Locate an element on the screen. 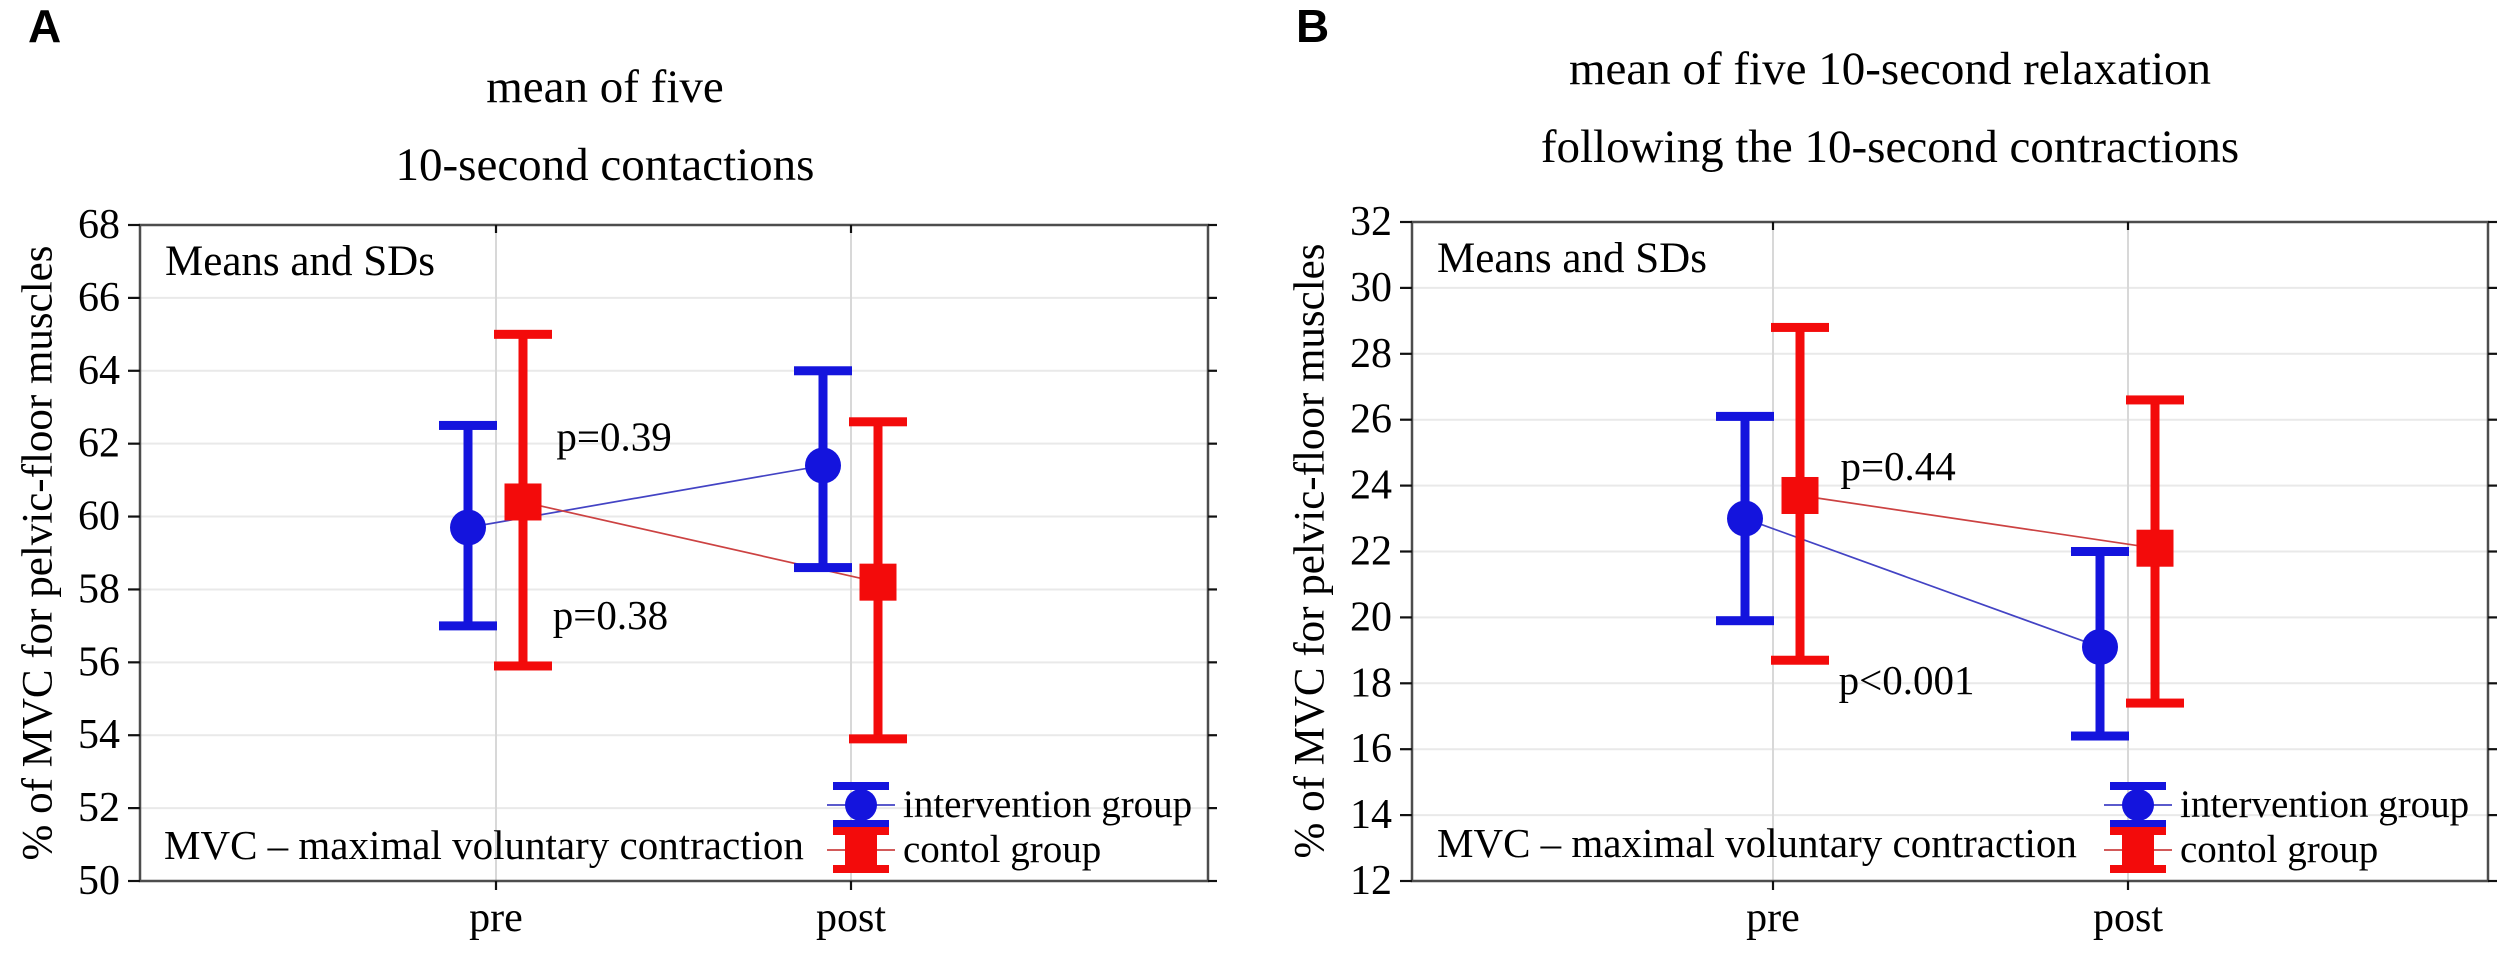 This screenshot has height=959, width=2500. chart-title-a-line2: 10-second contactions is located at coordinates (605, 165).